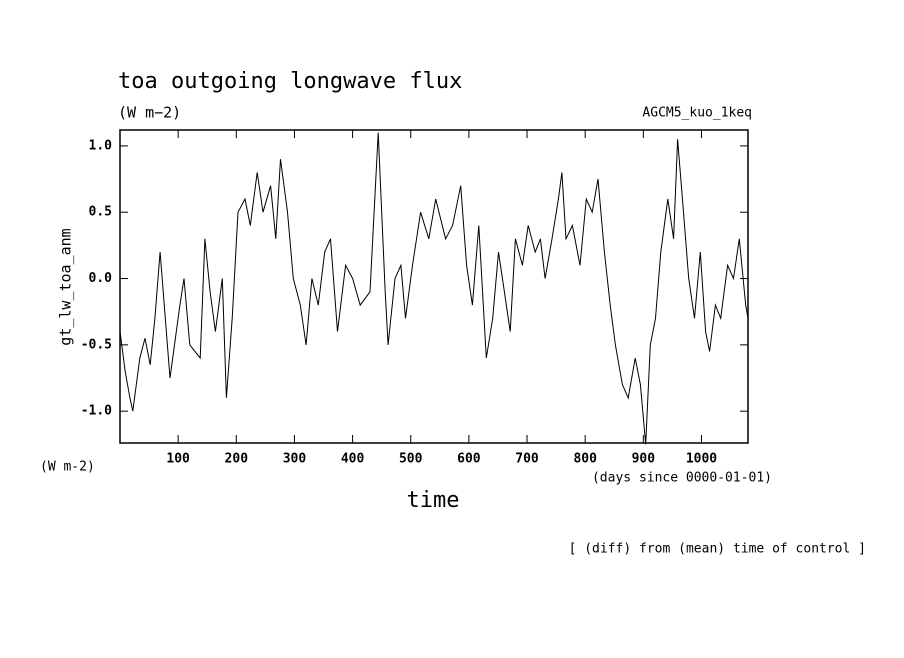 The height and width of the screenshot is (658, 904). Describe the element at coordinates (585, 459) in the screenshot. I see `x-tick-label: 800` at that location.